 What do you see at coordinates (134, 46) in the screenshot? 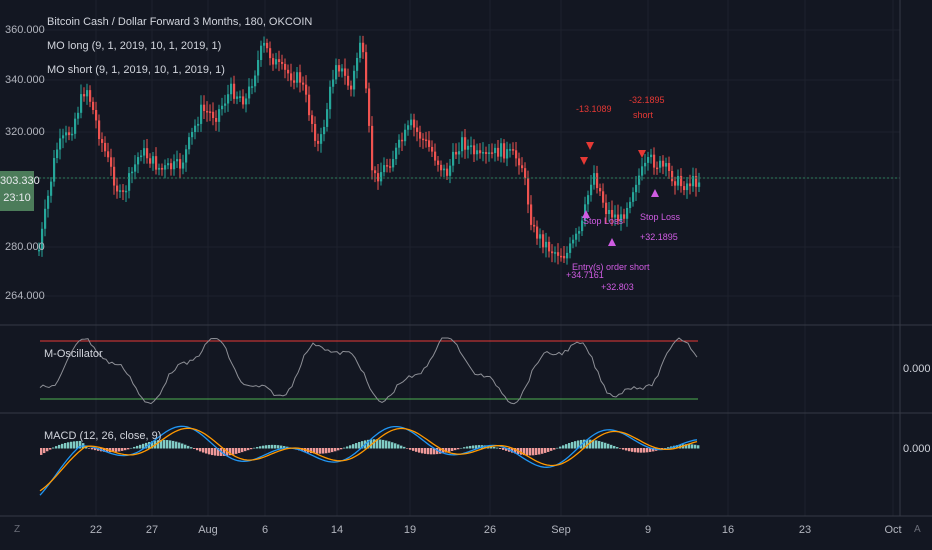
I see `indicator-legend-long: MO long (9, 1, 2019, 10, 1, 2019, 1)` at bounding box center [134, 46].